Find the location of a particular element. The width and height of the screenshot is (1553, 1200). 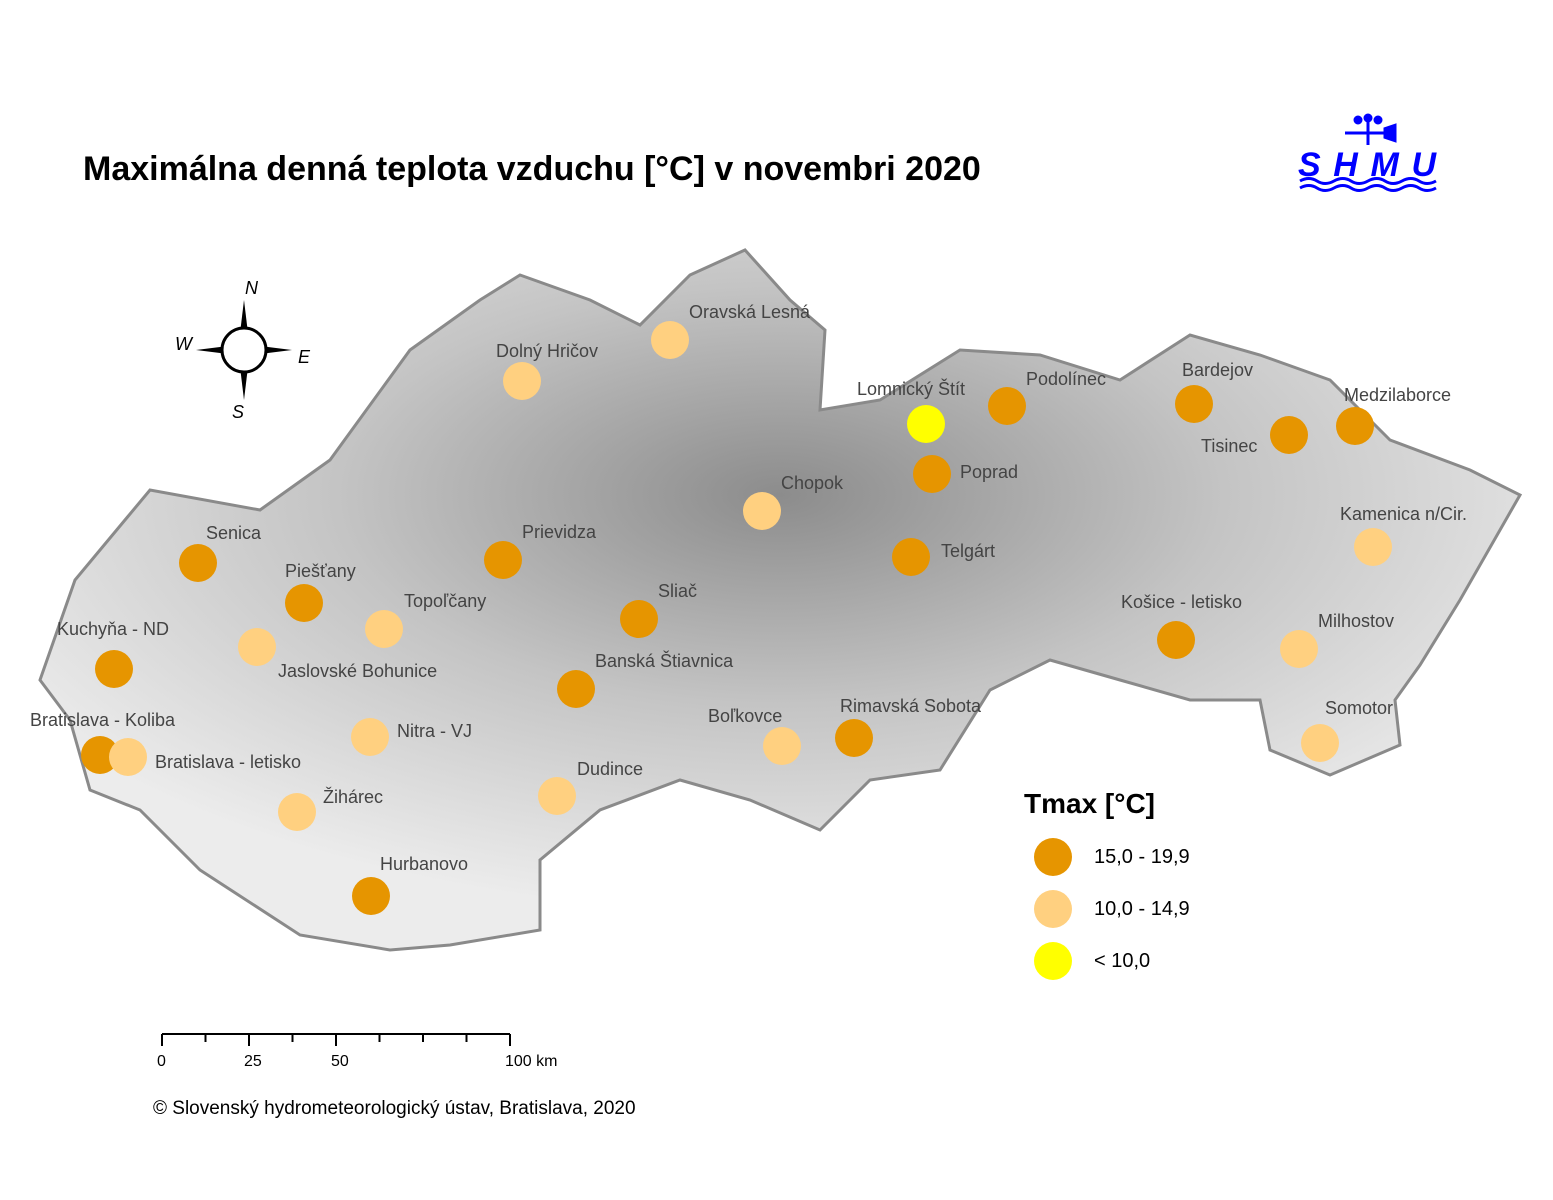

station: Dudince is located at coordinates (590, 787).